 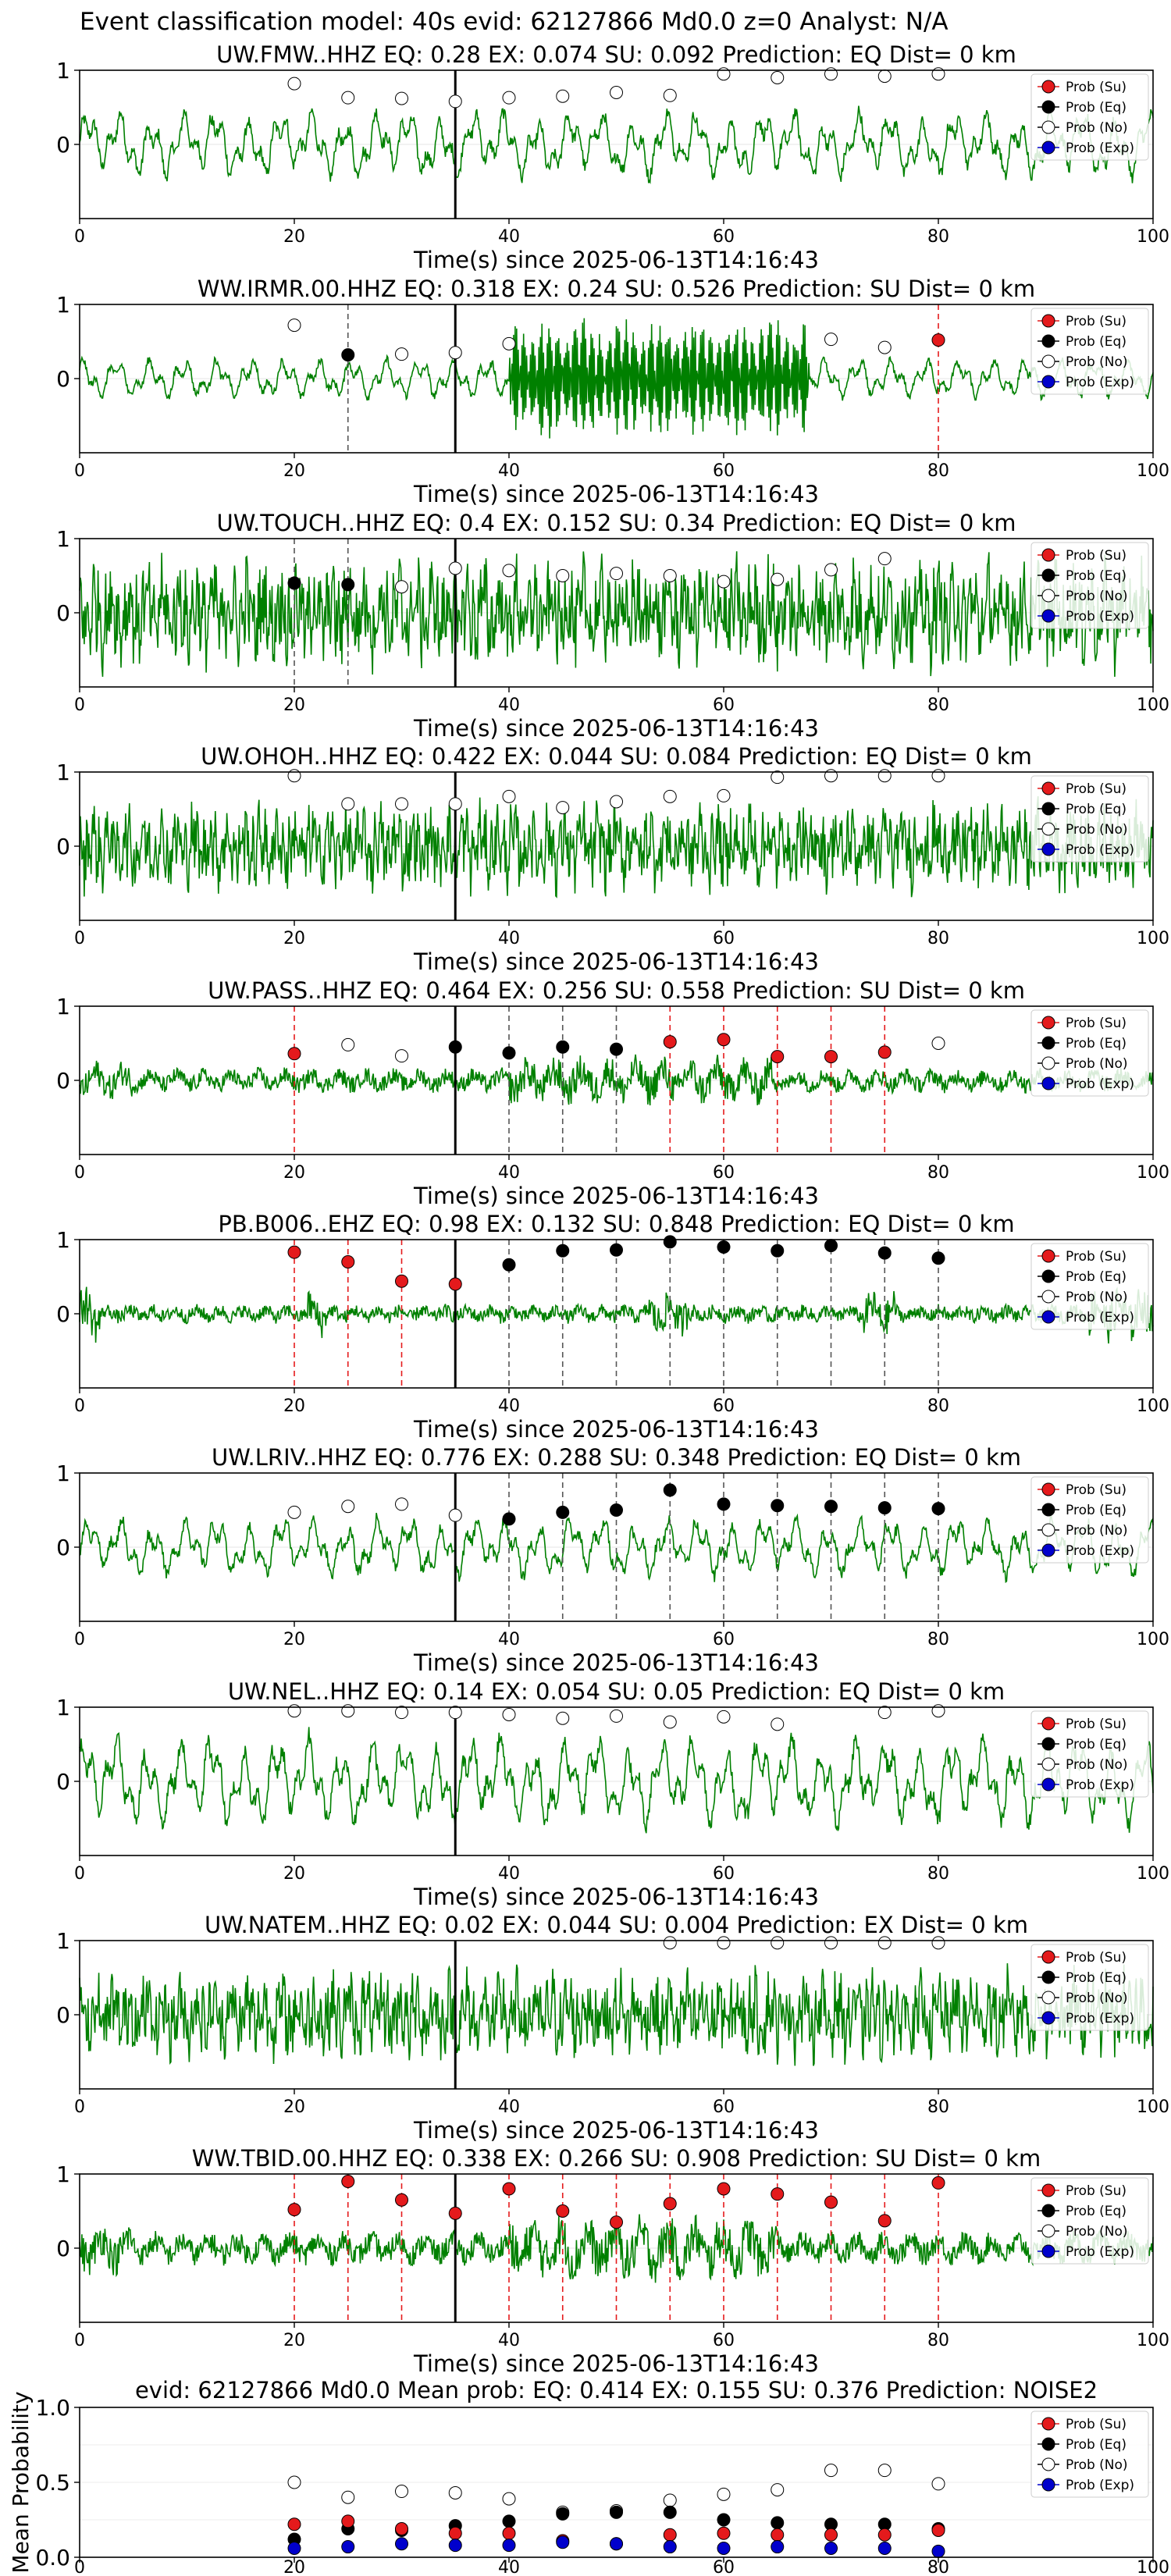 What do you see at coordinates (1089, 1754) in the screenshot?
I see `legend-7: Prob (Su) Prob (Eq) Prob (No) Prob (Exp)` at bounding box center [1089, 1754].